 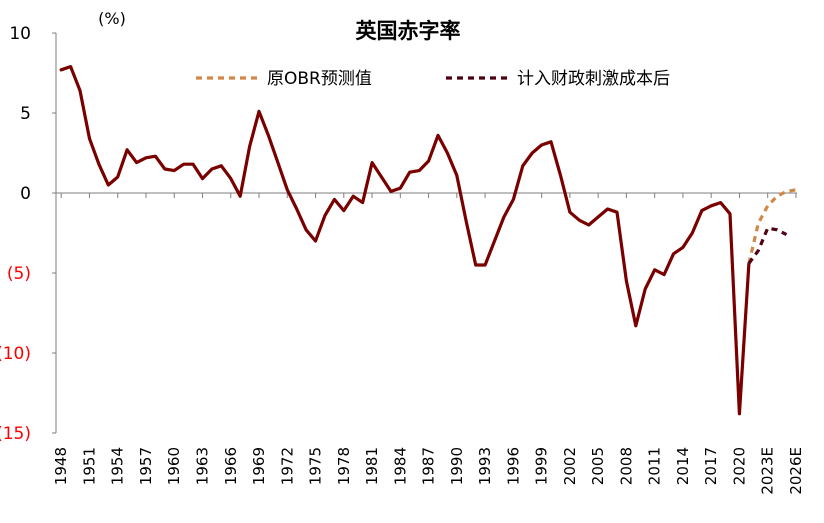 What do you see at coordinates (344, 466) in the screenshot?
I see `x-tick-label: 1978` at bounding box center [344, 466].